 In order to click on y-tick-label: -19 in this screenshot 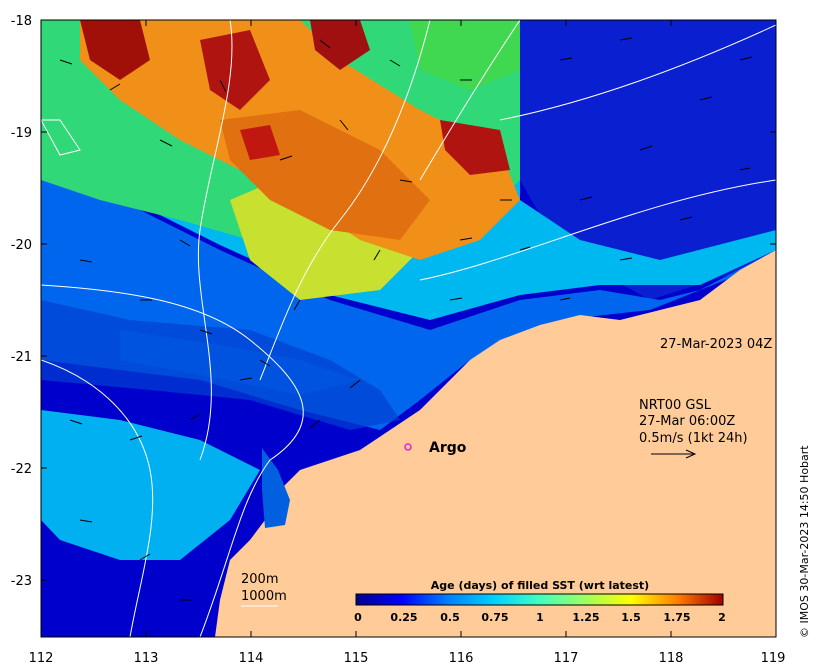, I will do `click(21, 133)`.